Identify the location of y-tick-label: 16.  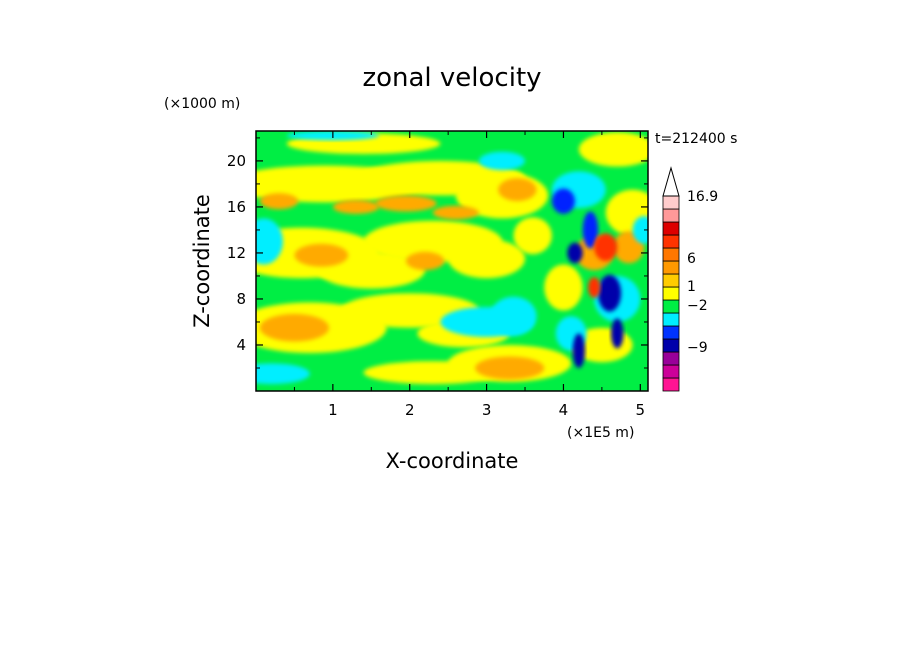
(236, 207).